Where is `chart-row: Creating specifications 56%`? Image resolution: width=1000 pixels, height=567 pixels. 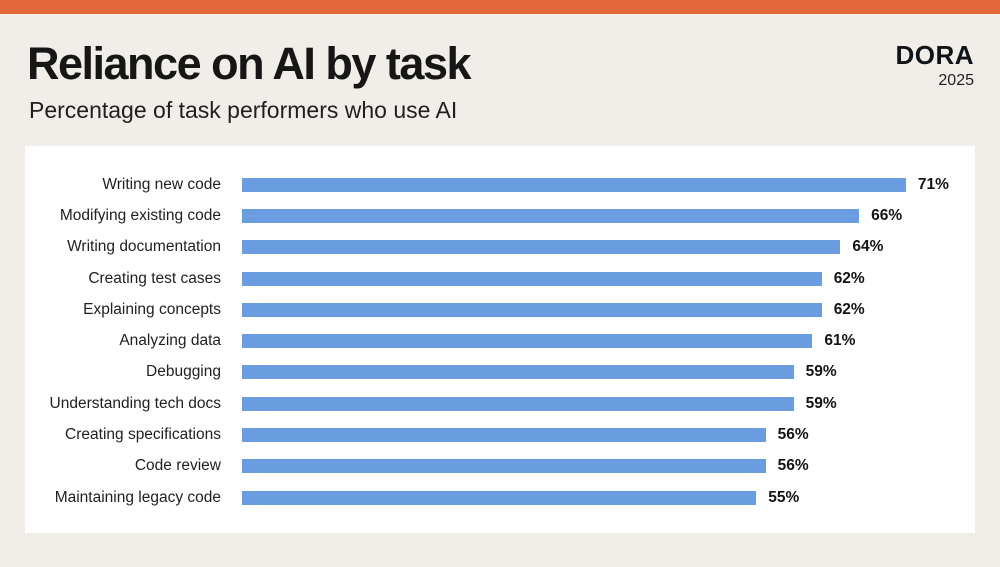
chart-row: Creating specifications 56% is located at coordinates (500, 434).